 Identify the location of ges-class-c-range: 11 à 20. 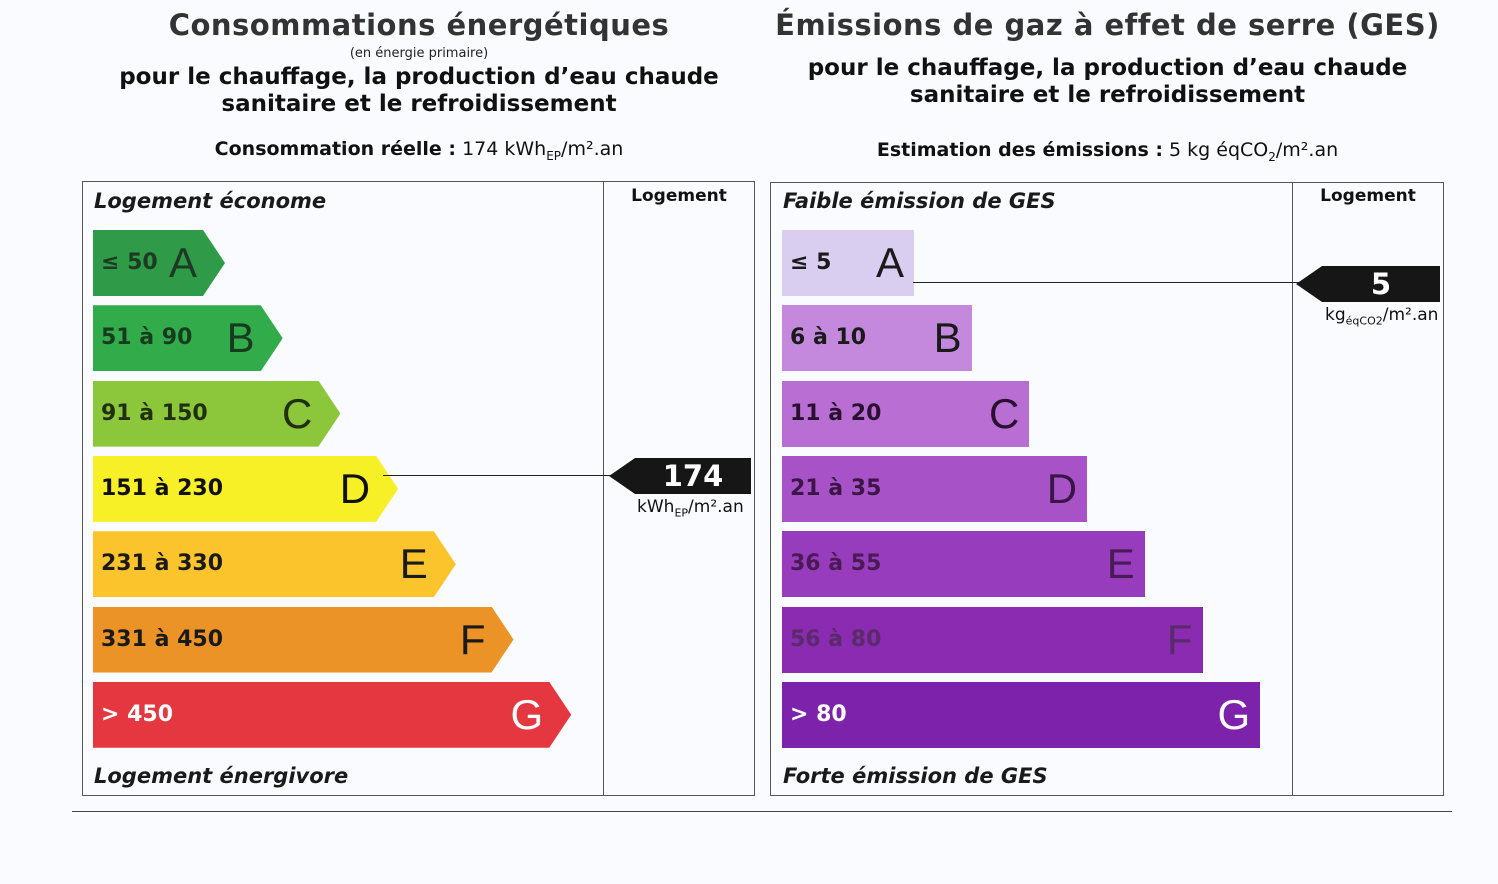
(836, 413).